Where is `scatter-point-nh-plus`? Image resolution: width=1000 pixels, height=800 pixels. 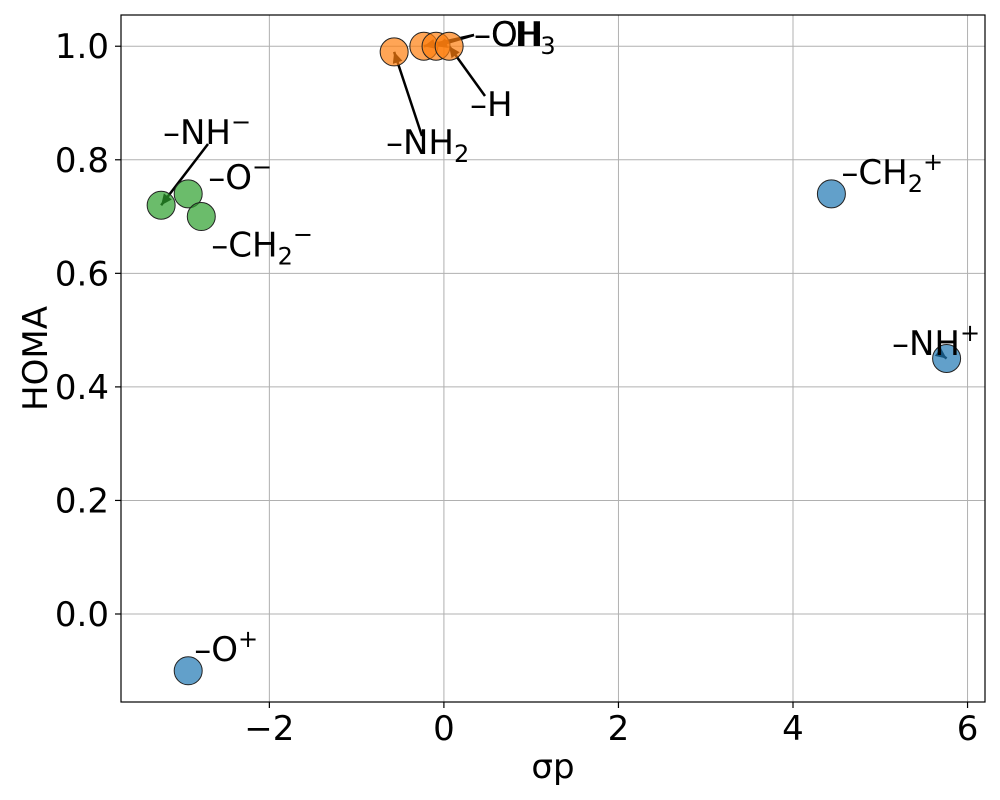 scatter-point-nh-plus is located at coordinates (947, 358).